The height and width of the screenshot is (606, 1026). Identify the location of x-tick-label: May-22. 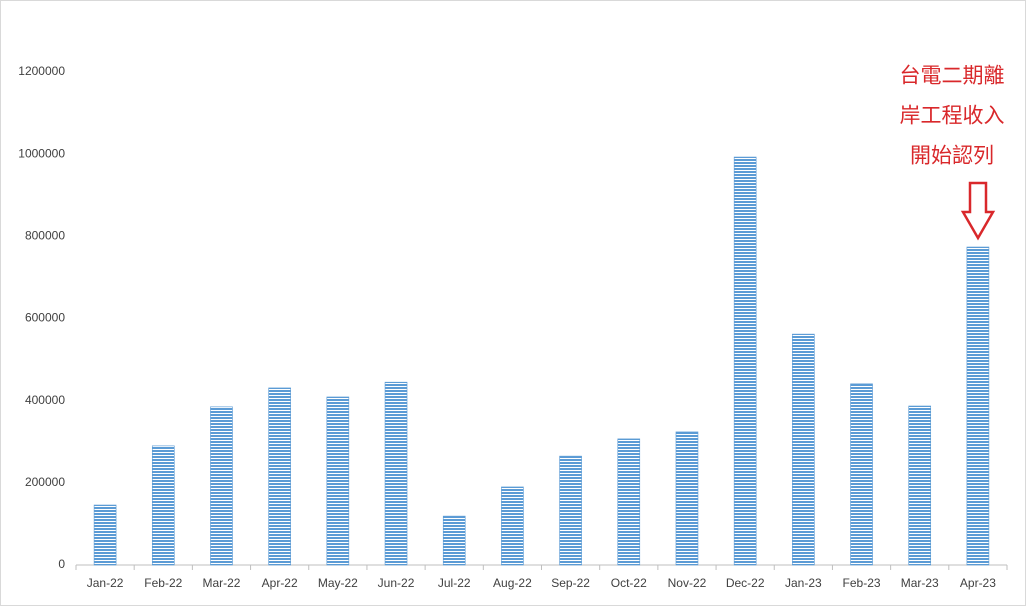
(338, 583).